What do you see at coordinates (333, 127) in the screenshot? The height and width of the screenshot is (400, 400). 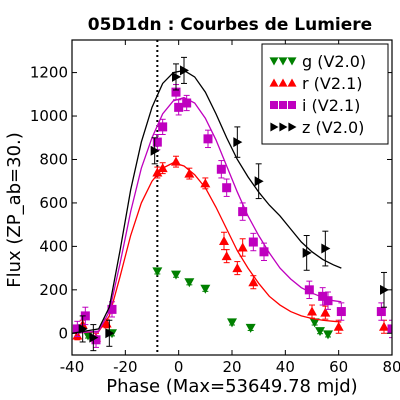 I see `legend-label: z (V2.0)` at bounding box center [333, 127].